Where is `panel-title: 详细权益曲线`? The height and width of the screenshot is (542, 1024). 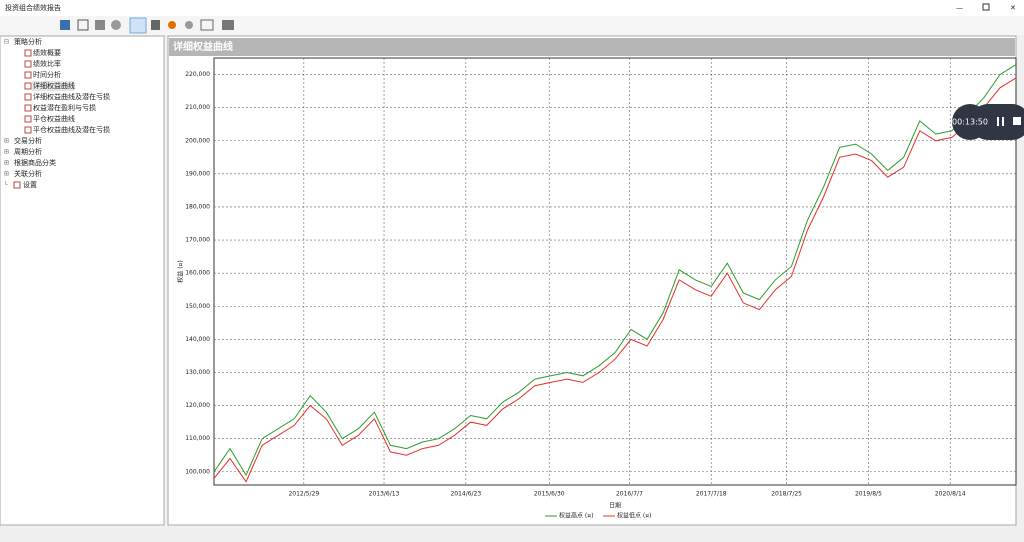
panel-title: 详细权益曲线 is located at coordinates (203, 46).